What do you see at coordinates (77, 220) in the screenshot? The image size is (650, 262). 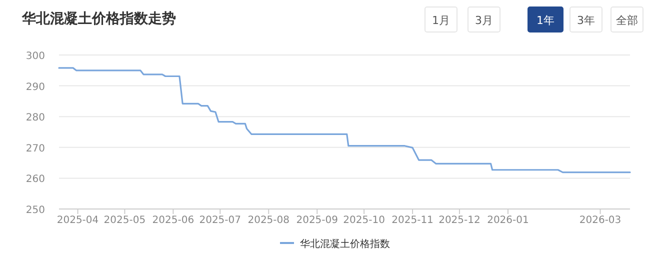 I see `x-tick-label: 2025-04` at bounding box center [77, 220].